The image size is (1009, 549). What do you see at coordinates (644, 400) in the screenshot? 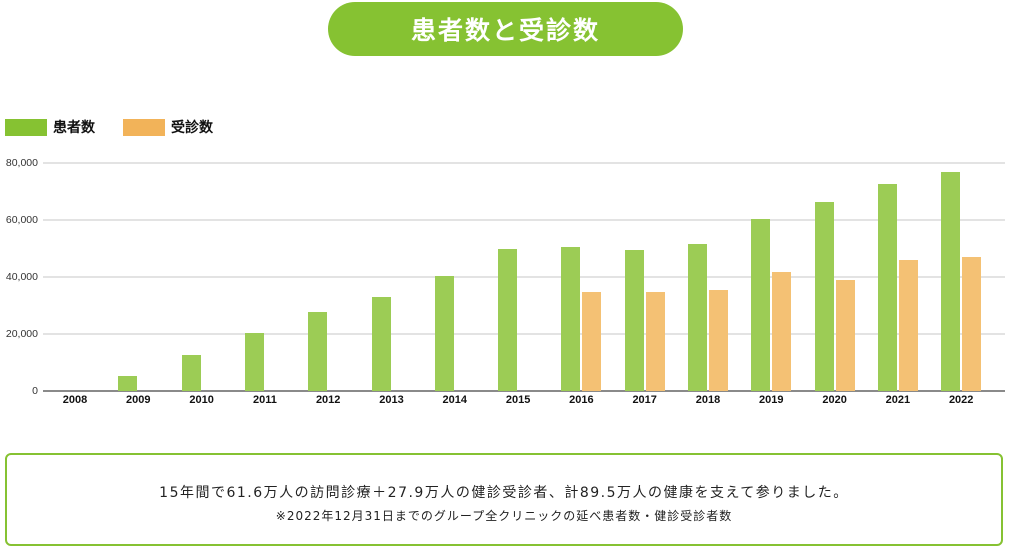
I see `x-tick-label: 2017` at bounding box center [644, 400].